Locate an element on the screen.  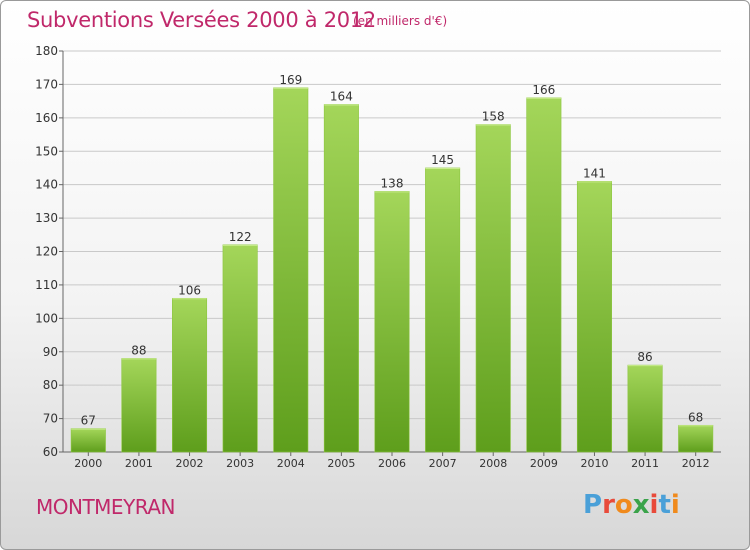
bar-2010 is located at coordinates (594, 317).